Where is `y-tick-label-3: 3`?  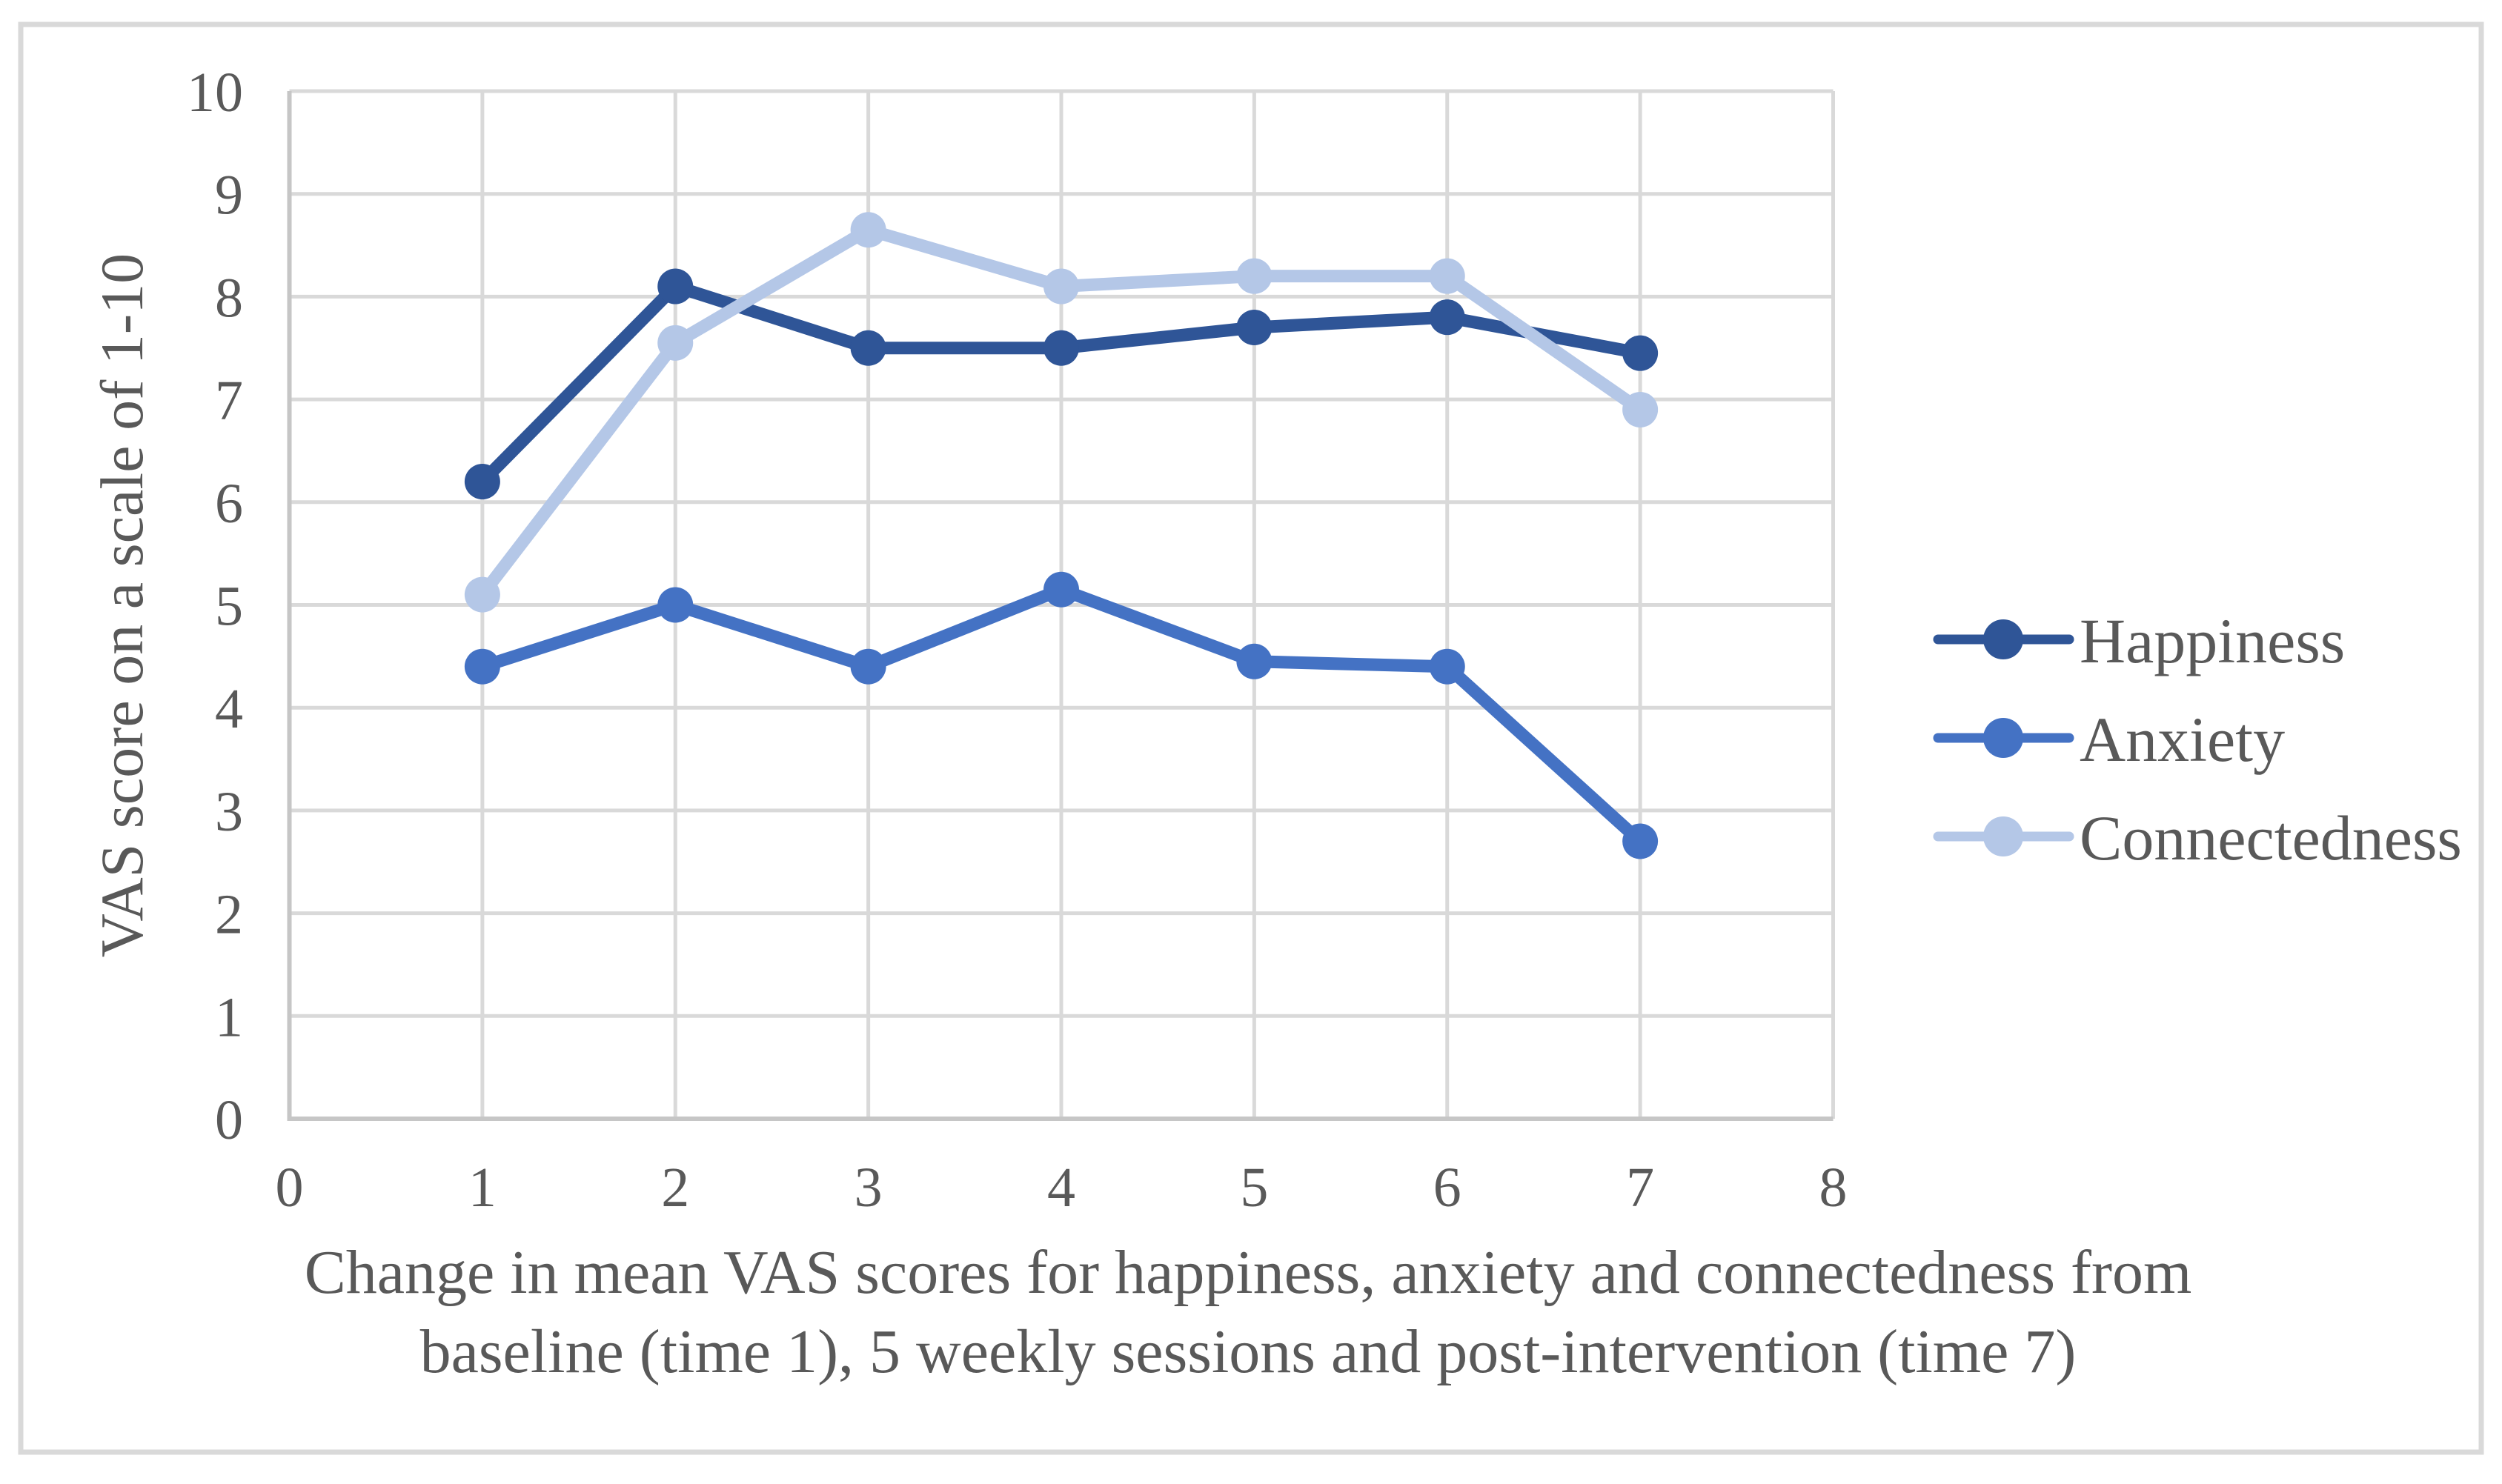 y-tick-label-3: 3 is located at coordinates (229, 812).